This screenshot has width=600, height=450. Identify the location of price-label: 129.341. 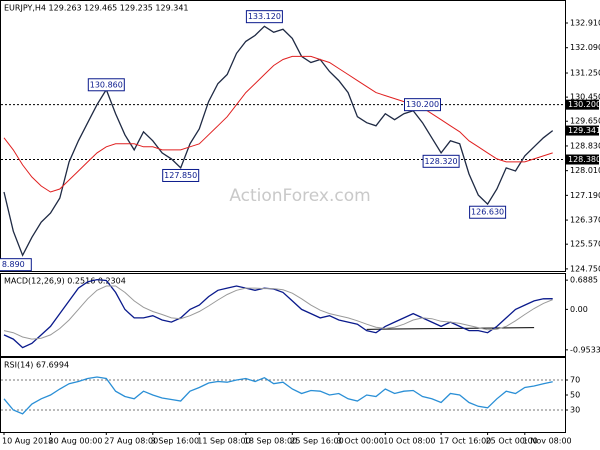
(584, 130).